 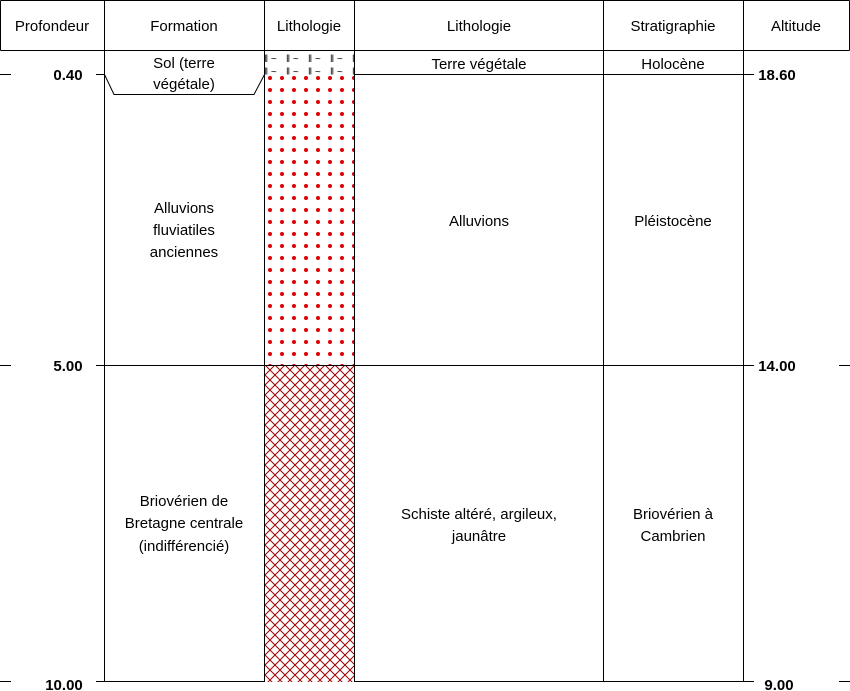 I want to click on topsoil-pattern, so click(x=309, y=63).